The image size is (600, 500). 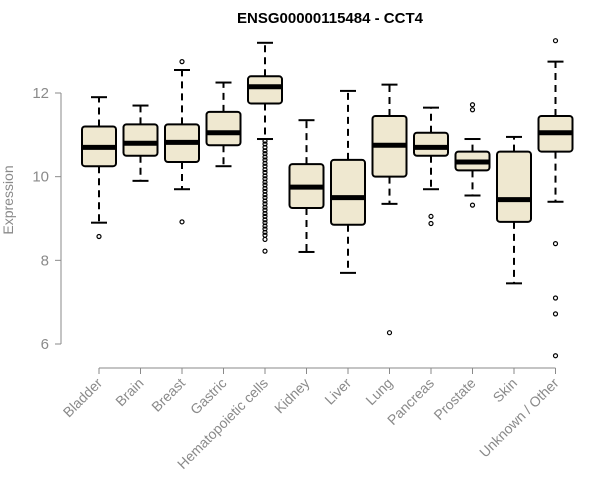 I want to click on box-liver, so click(x=348, y=181).